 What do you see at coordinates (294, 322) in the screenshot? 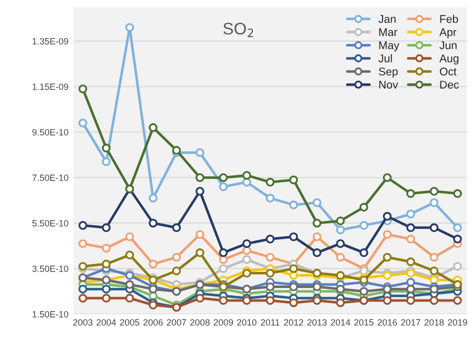
I see `x-tick-label: 2012` at bounding box center [294, 322].